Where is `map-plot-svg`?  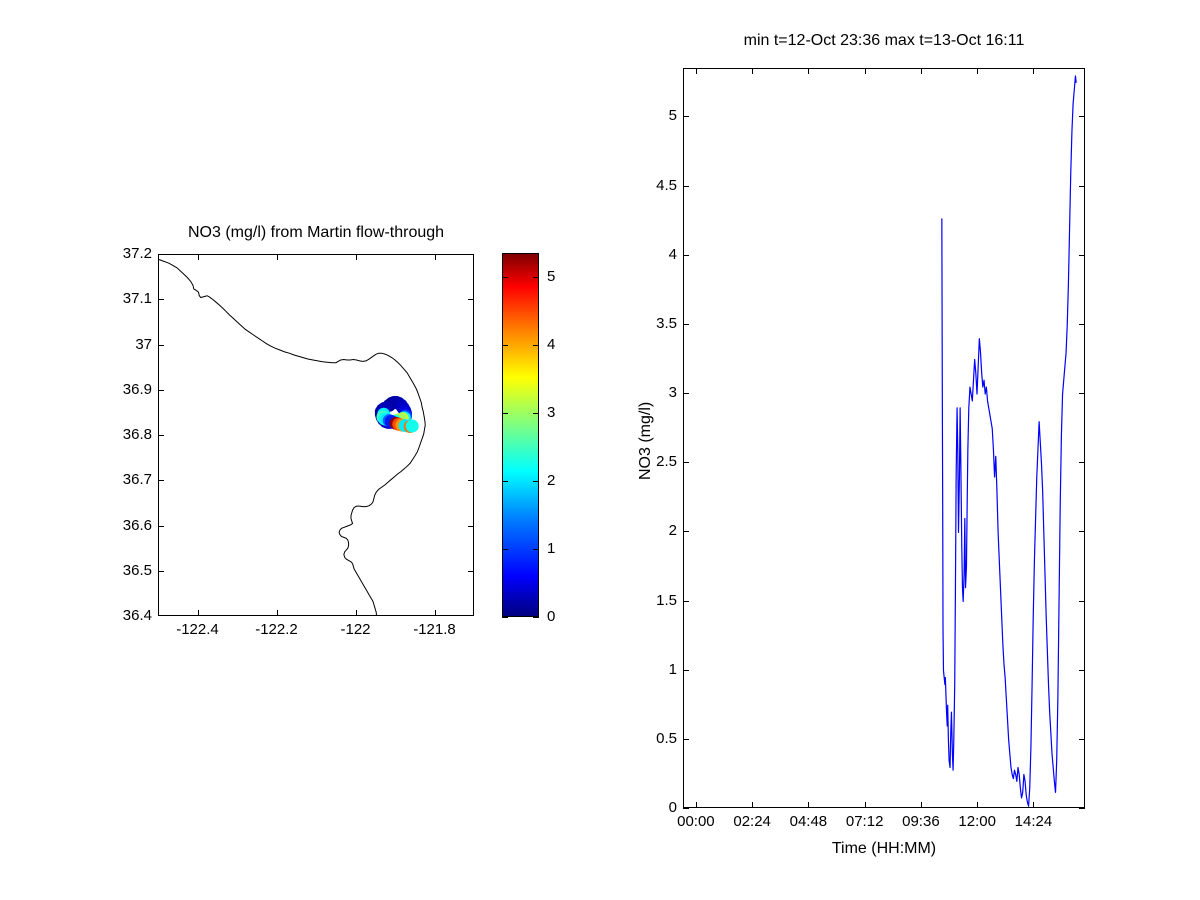 map-plot-svg is located at coordinates (292, 437).